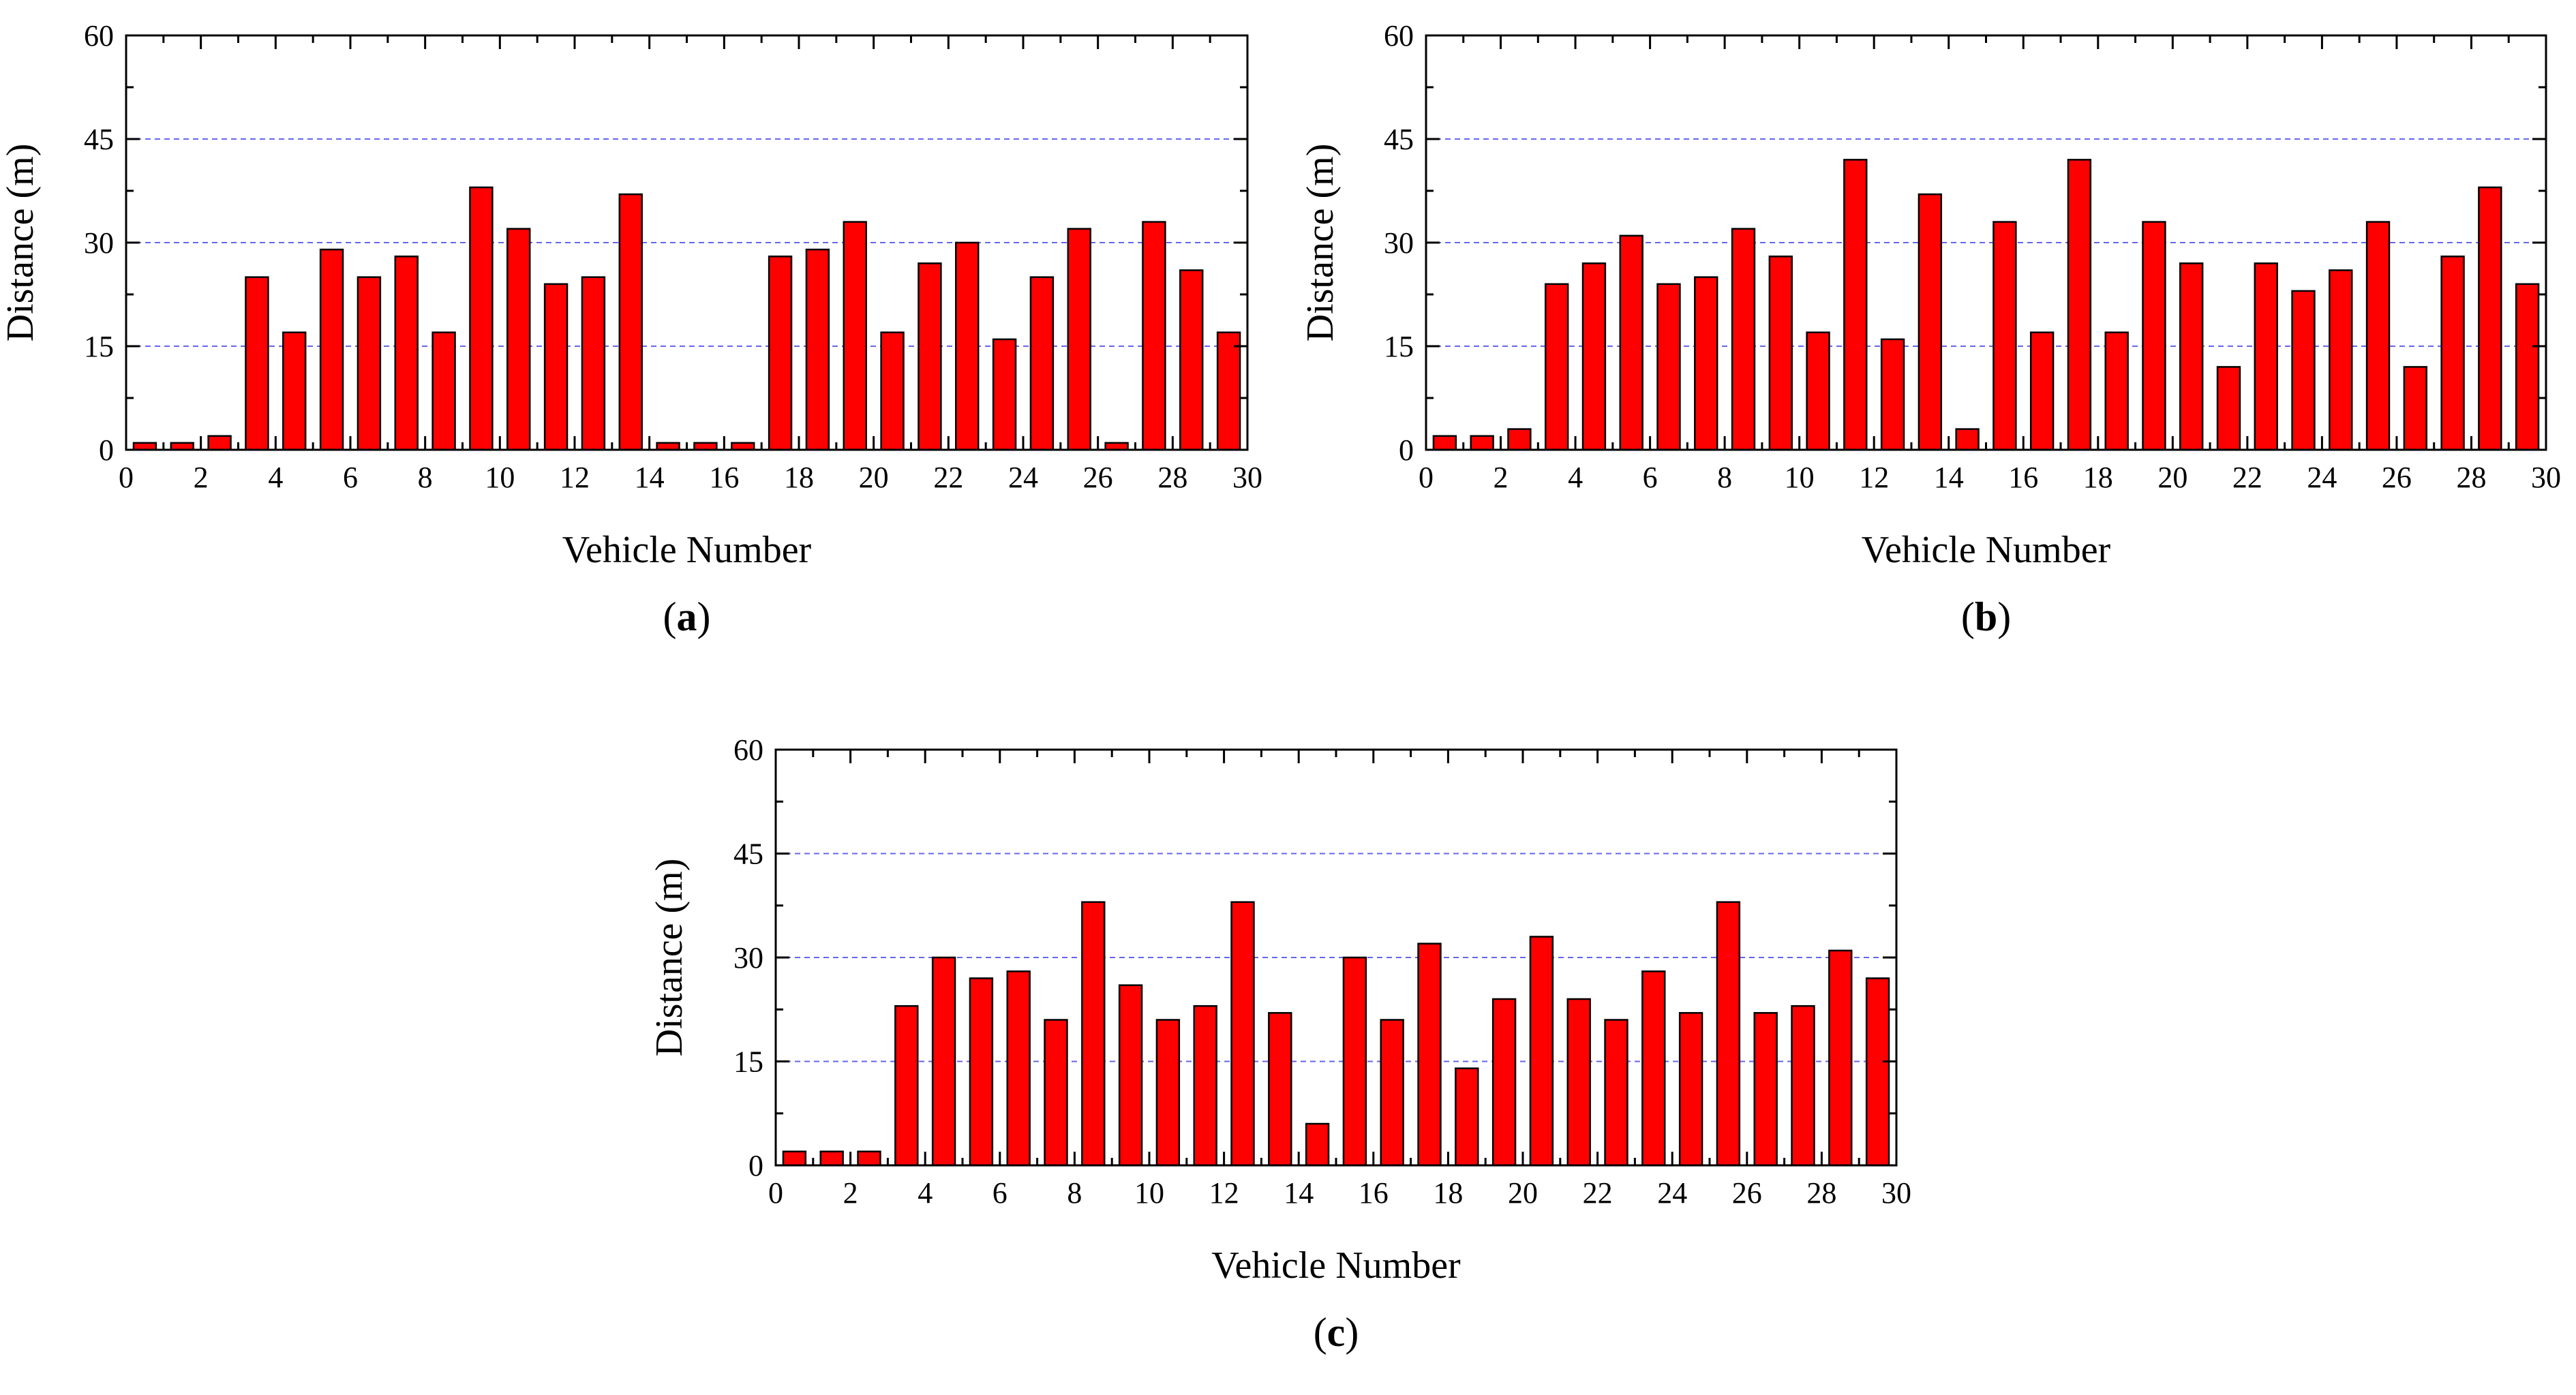 The height and width of the screenshot is (1395, 2576). I want to click on y-tick-label: 45, so click(99, 139).